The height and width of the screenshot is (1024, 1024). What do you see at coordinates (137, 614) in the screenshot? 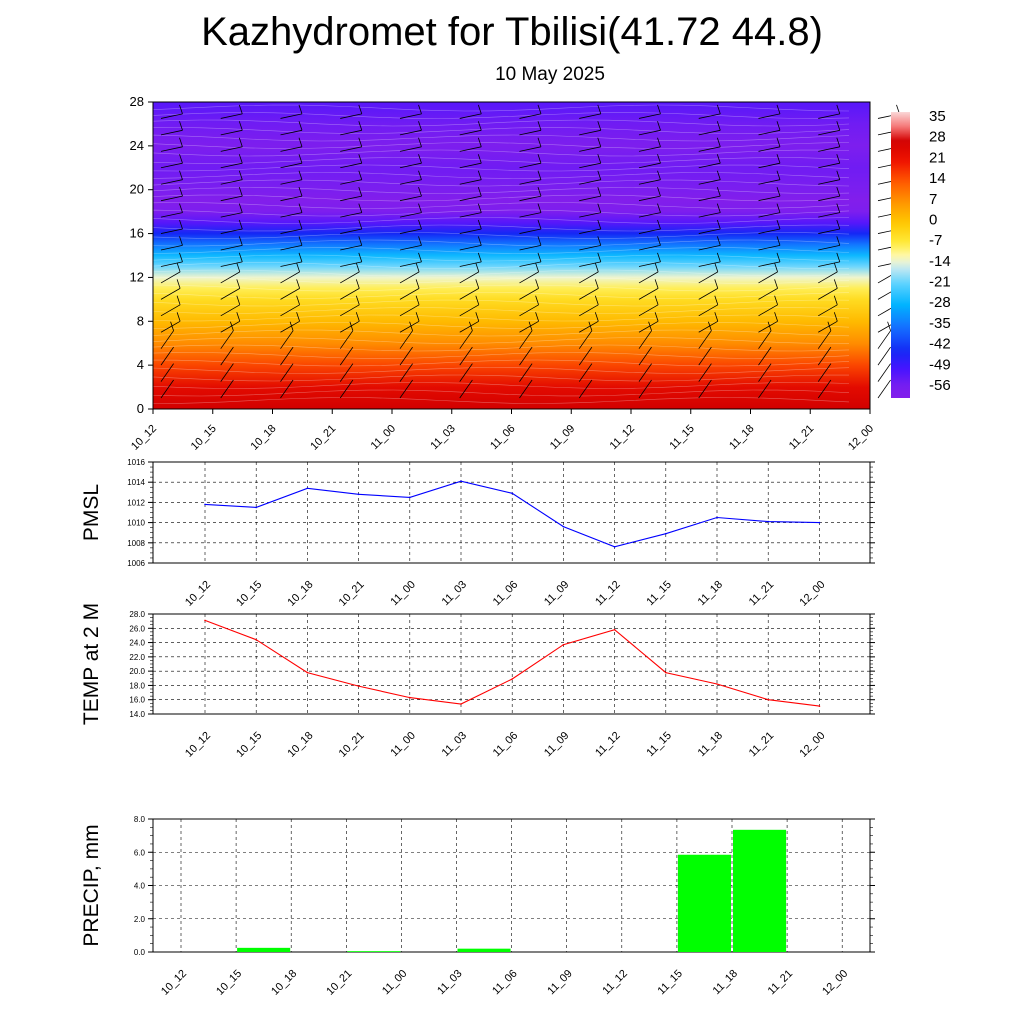
I see `temp-ytick-label: 28.0` at bounding box center [137, 614].